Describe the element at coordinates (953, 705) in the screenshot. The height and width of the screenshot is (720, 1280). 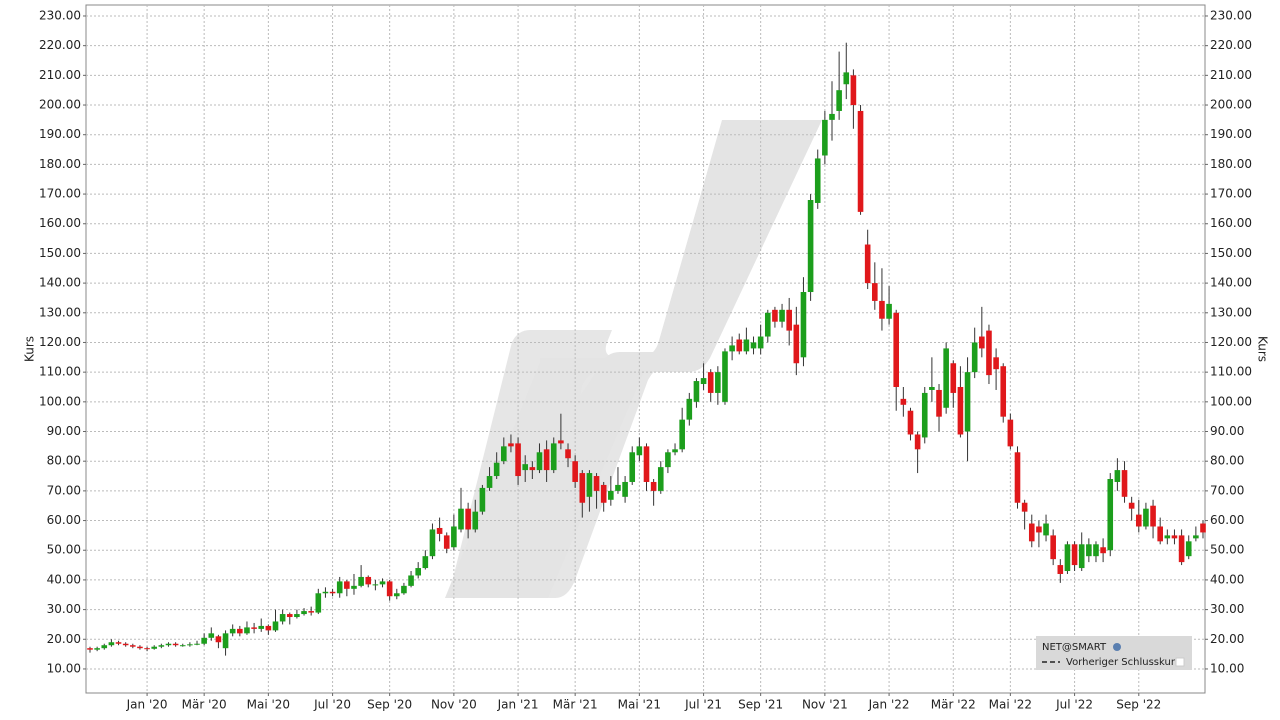
I see `x-tick-label: Mär '22` at that location.